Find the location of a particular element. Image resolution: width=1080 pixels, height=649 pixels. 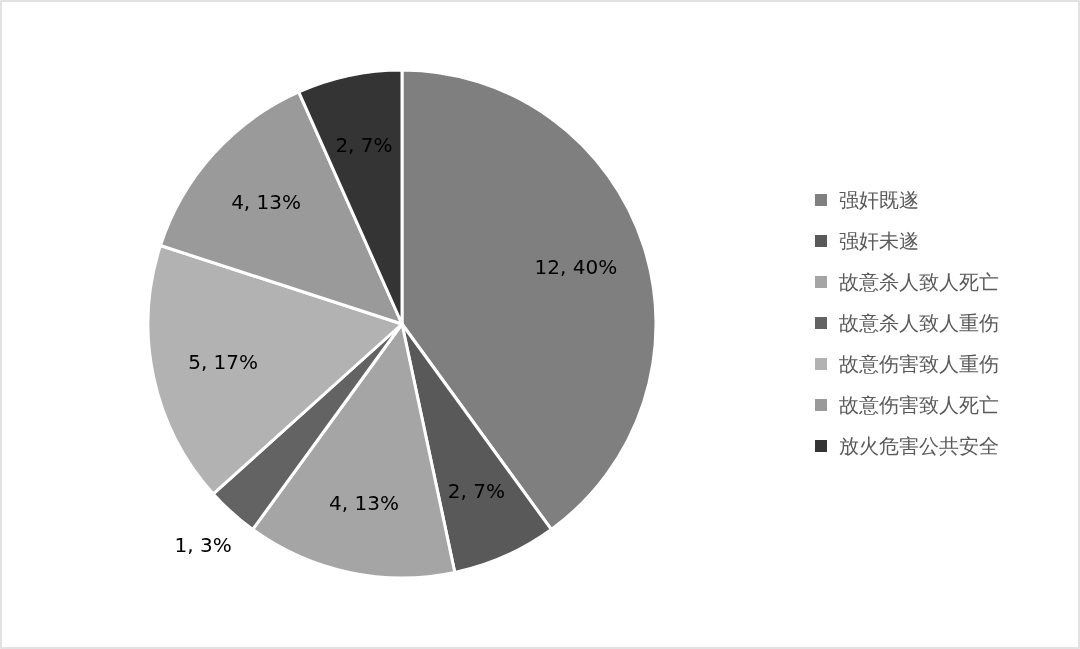

legend-label: 故意杀人致人死亡 is located at coordinates (919, 282).